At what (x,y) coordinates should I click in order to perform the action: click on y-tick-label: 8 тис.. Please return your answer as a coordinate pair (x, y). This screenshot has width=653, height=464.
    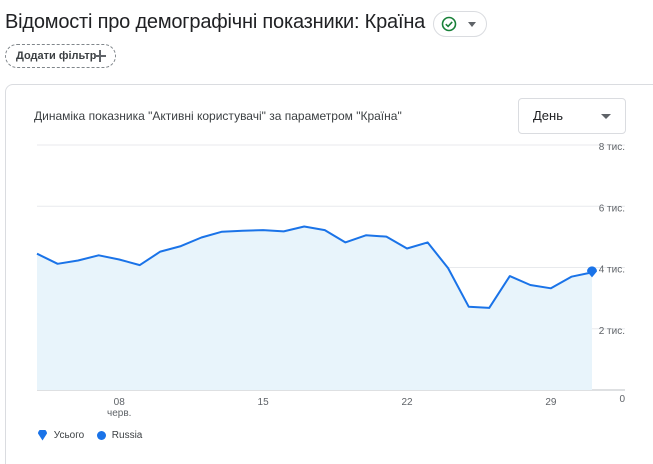
    Looking at the image, I should click on (612, 147).